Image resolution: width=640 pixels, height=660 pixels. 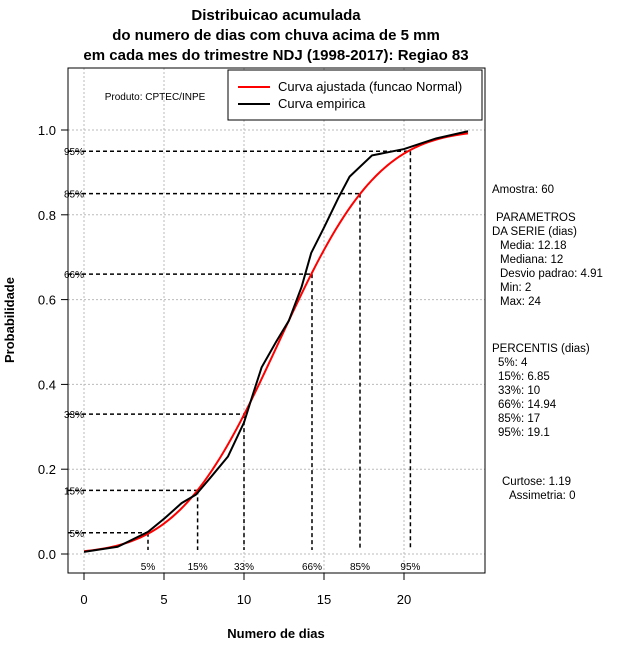 I want to click on y-tick-label: 0.2, so click(x=47, y=469).